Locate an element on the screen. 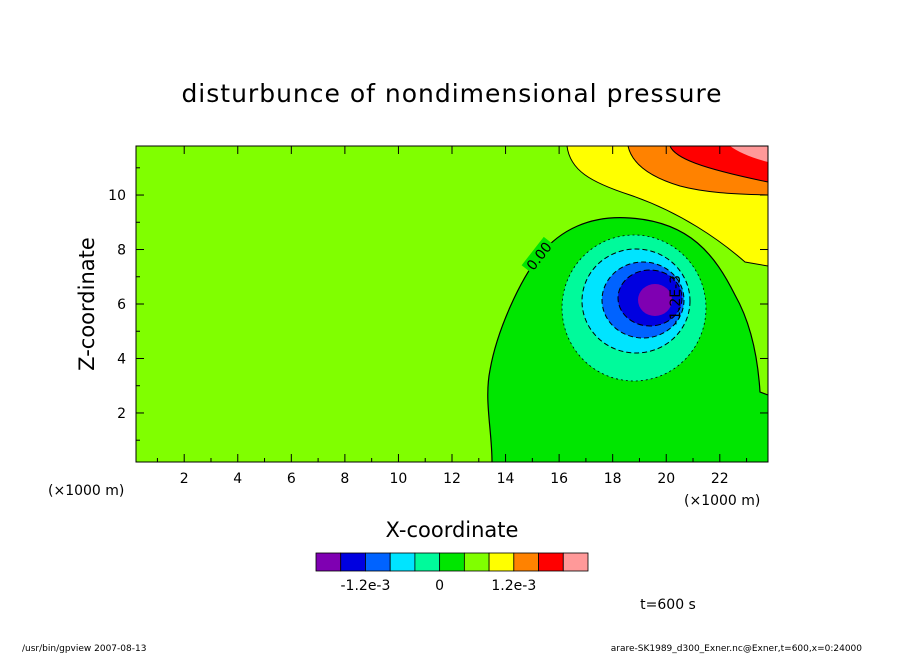 This screenshot has height=654, width=904. contour-region-pos4 is located at coordinates (749, 154).